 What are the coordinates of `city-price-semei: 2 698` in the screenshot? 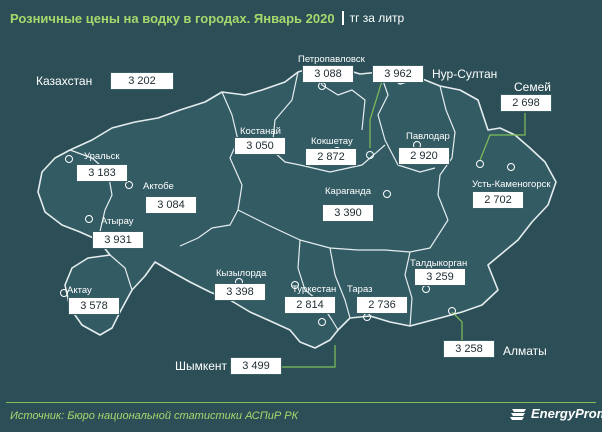 It's located at (526, 103).